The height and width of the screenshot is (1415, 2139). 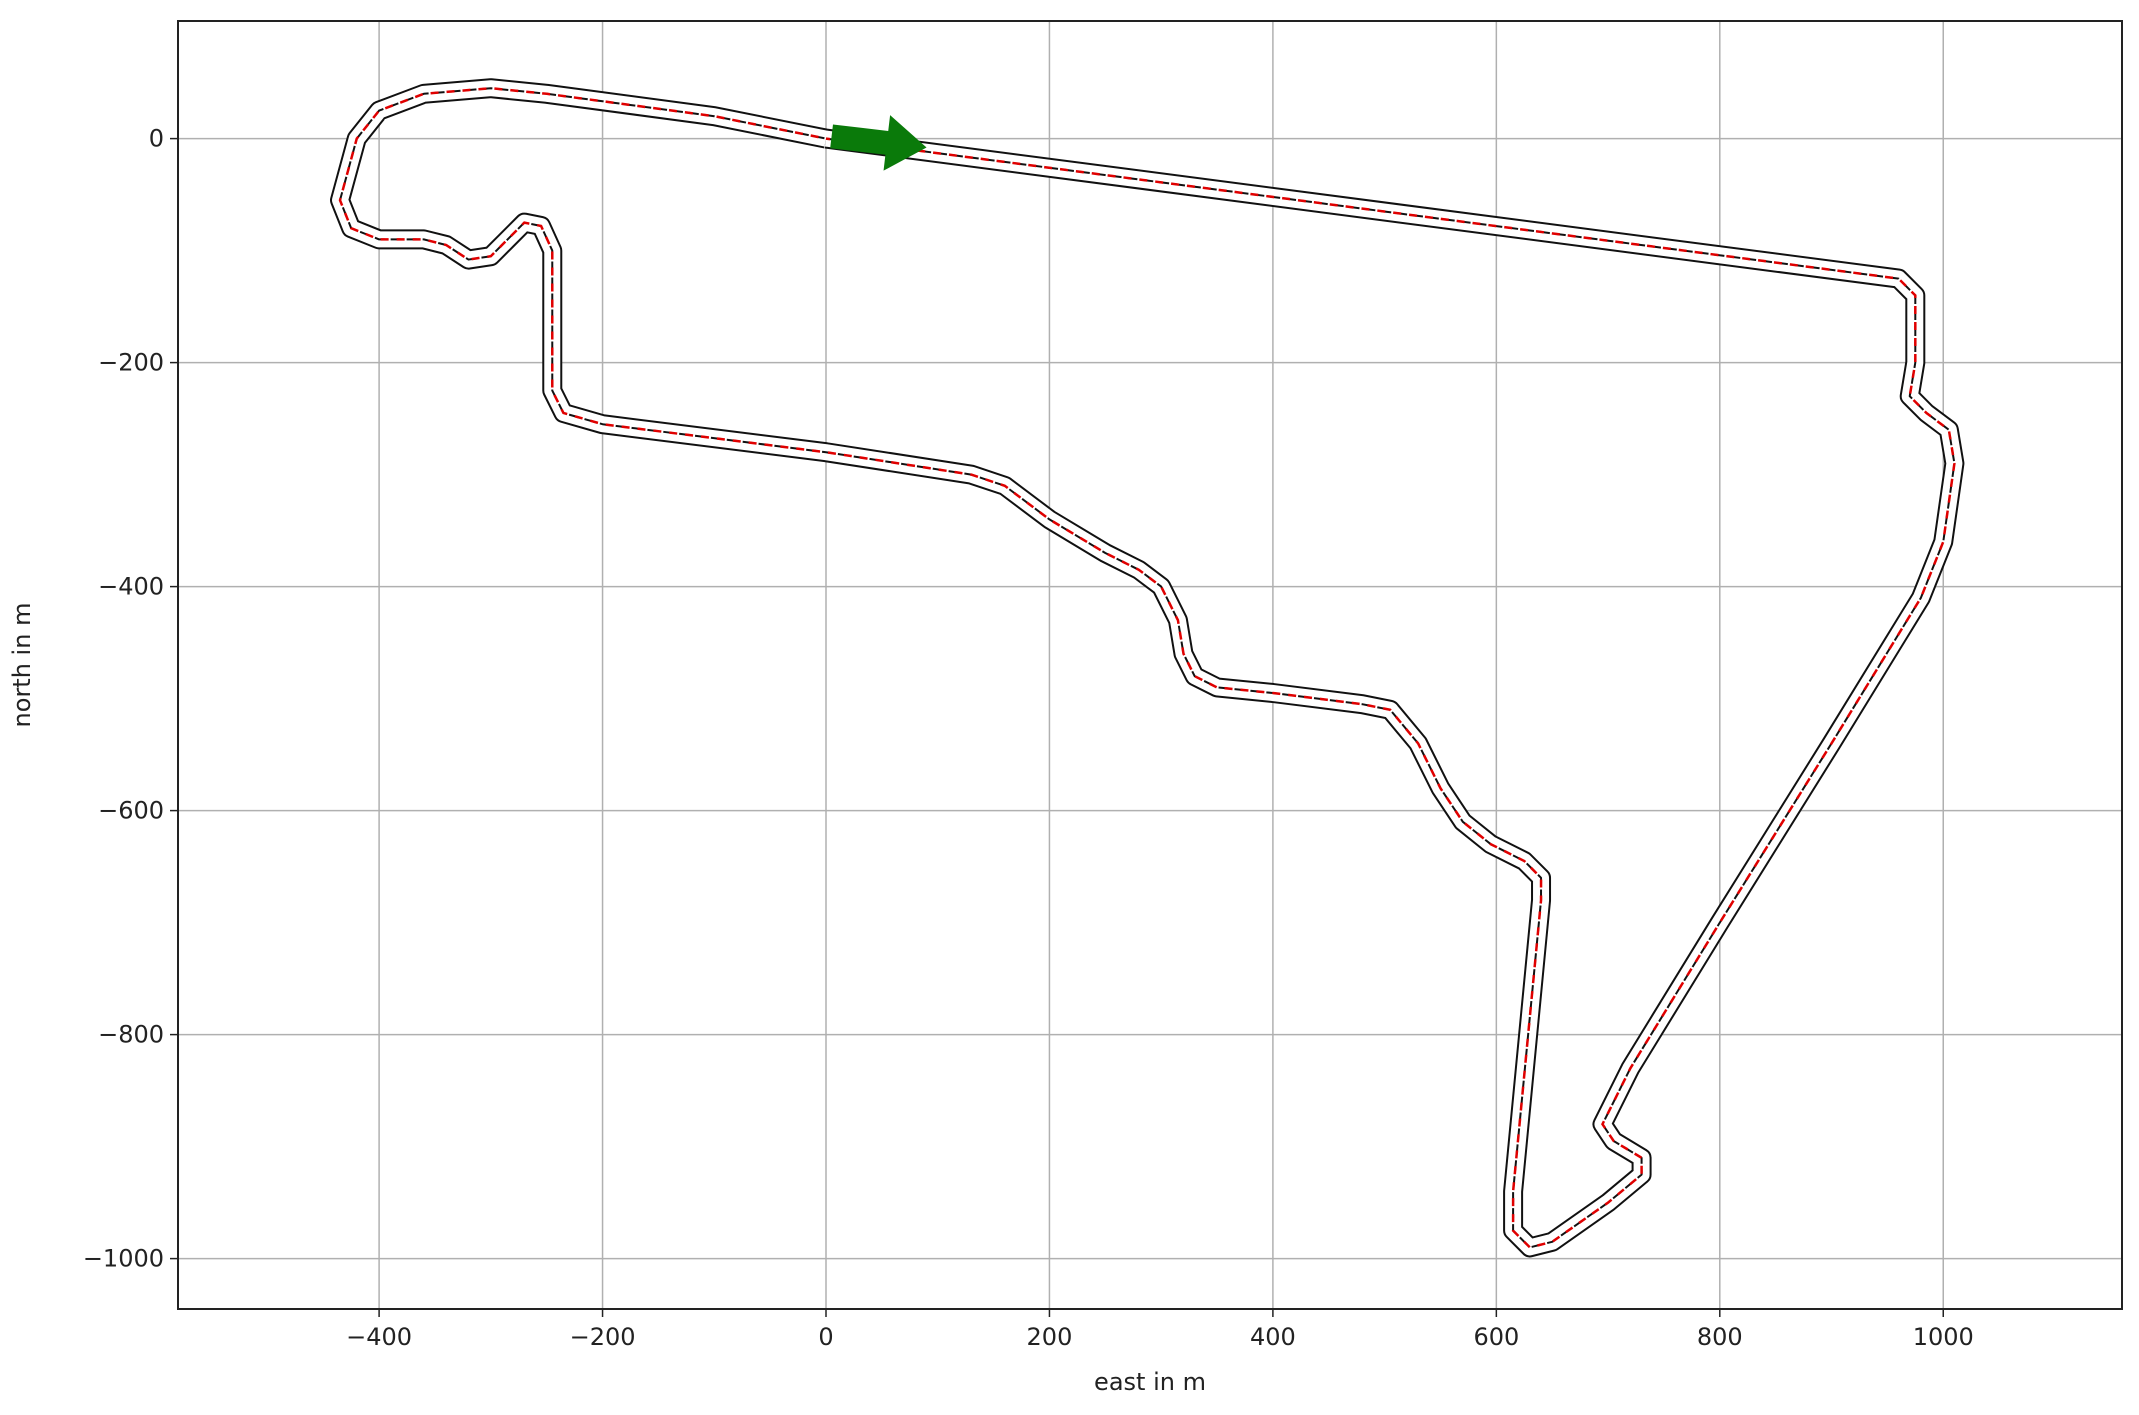 What do you see at coordinates (1150, 1382) in the screenshot?
I see `x-axis-label: east in m` at bounding box center [1150, 1382].